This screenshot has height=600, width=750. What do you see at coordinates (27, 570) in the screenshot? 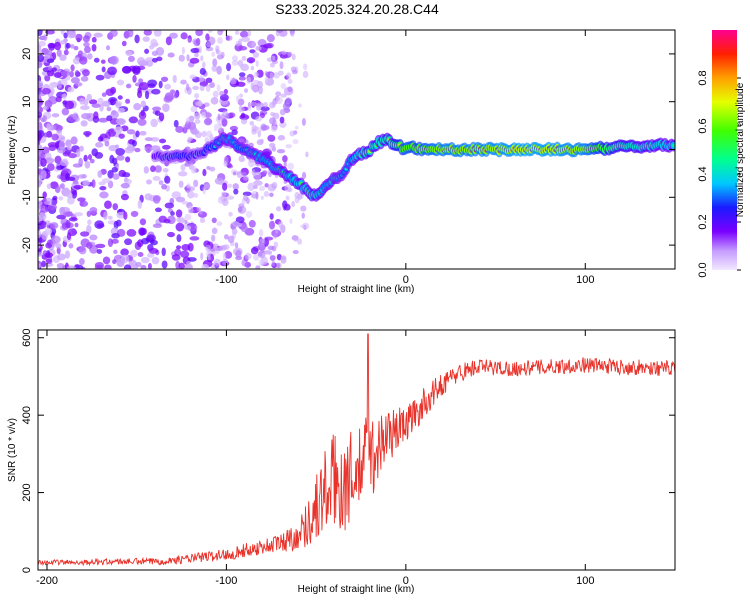
I see `snr-ytick-label: 0` at bounding box center [27, 570].